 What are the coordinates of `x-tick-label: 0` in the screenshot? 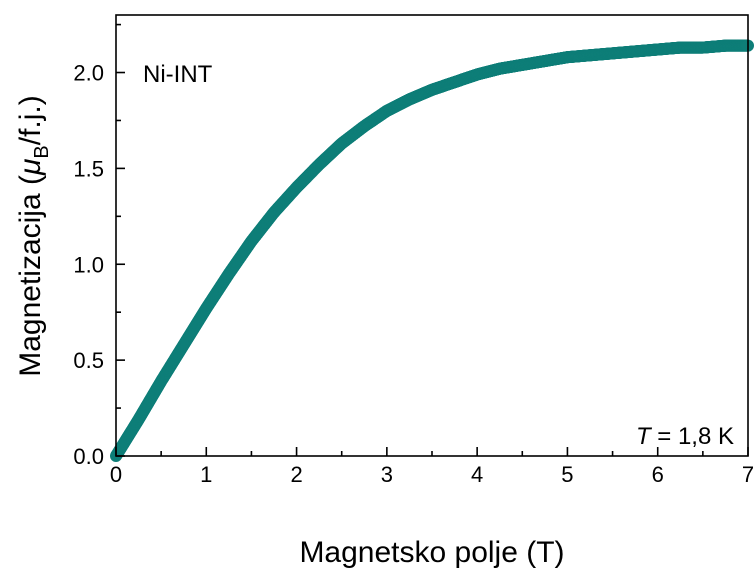 It's located at (116, 474).